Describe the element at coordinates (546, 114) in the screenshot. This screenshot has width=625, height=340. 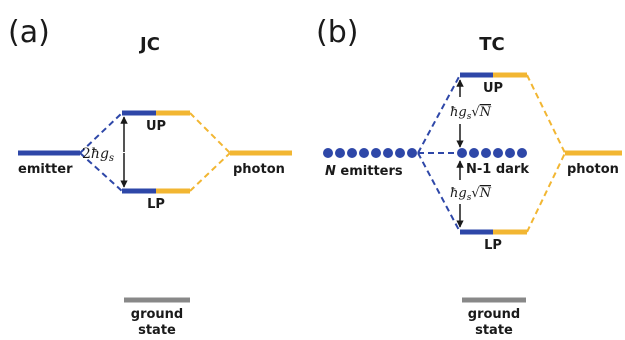
I see `tc-photon-up-connector` at that location.